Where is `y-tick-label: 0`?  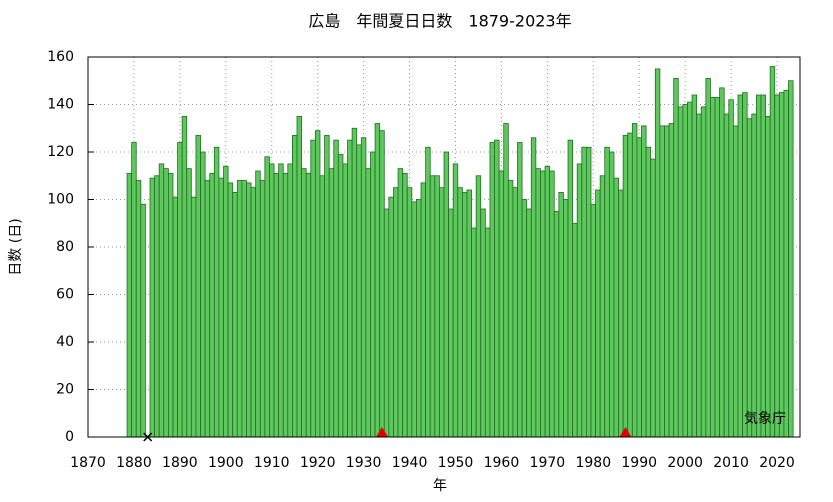
y-tick-label: 0 is located at coordinates (69, 437).